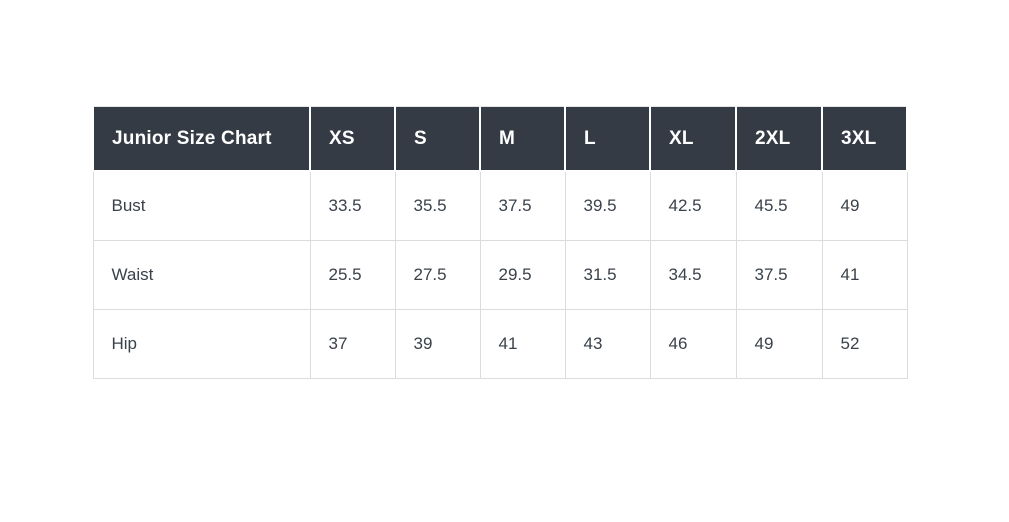 The height and width of the screenshot is (522, 1009). What do you see at coordinates (779, 139) in the screenshot?
I see `size-column-header-2xl: 2XL` at bounding box center [779, 139].